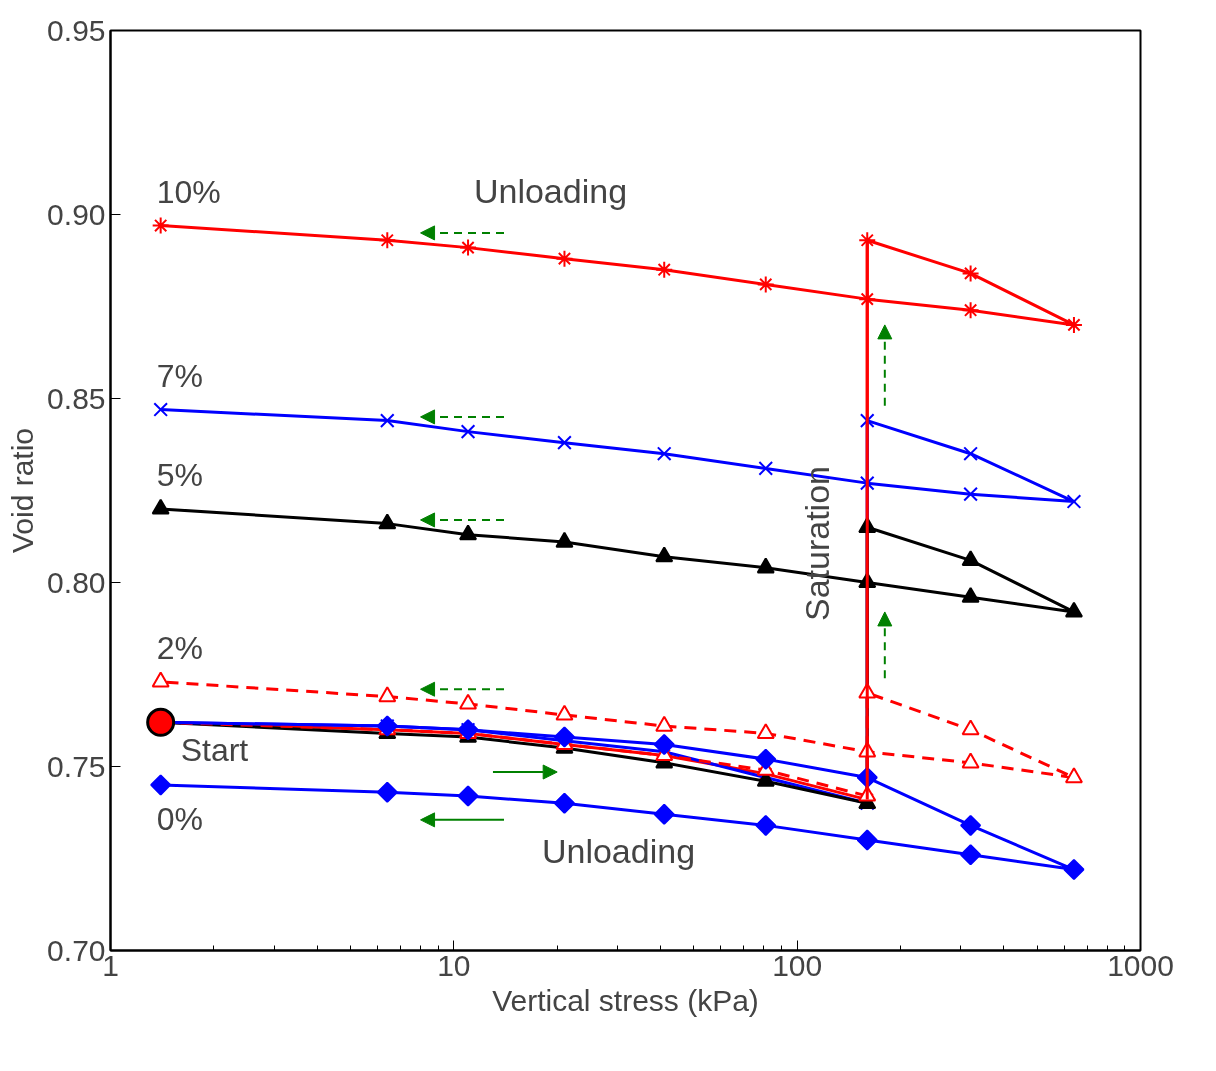 The image size is (1216, 1071). I want to click on y-tick-label: 0.95, so click(76, 30).